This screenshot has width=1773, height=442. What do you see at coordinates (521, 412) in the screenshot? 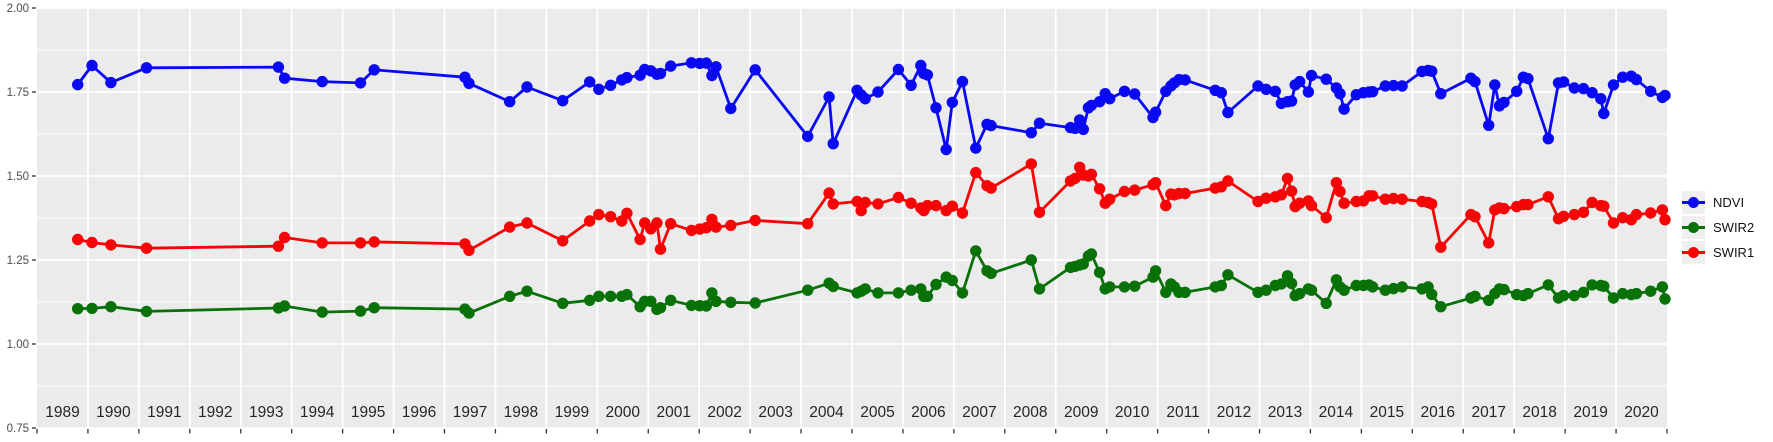
I see `x-tick-label: 1998` at bounding box center [521, 412].